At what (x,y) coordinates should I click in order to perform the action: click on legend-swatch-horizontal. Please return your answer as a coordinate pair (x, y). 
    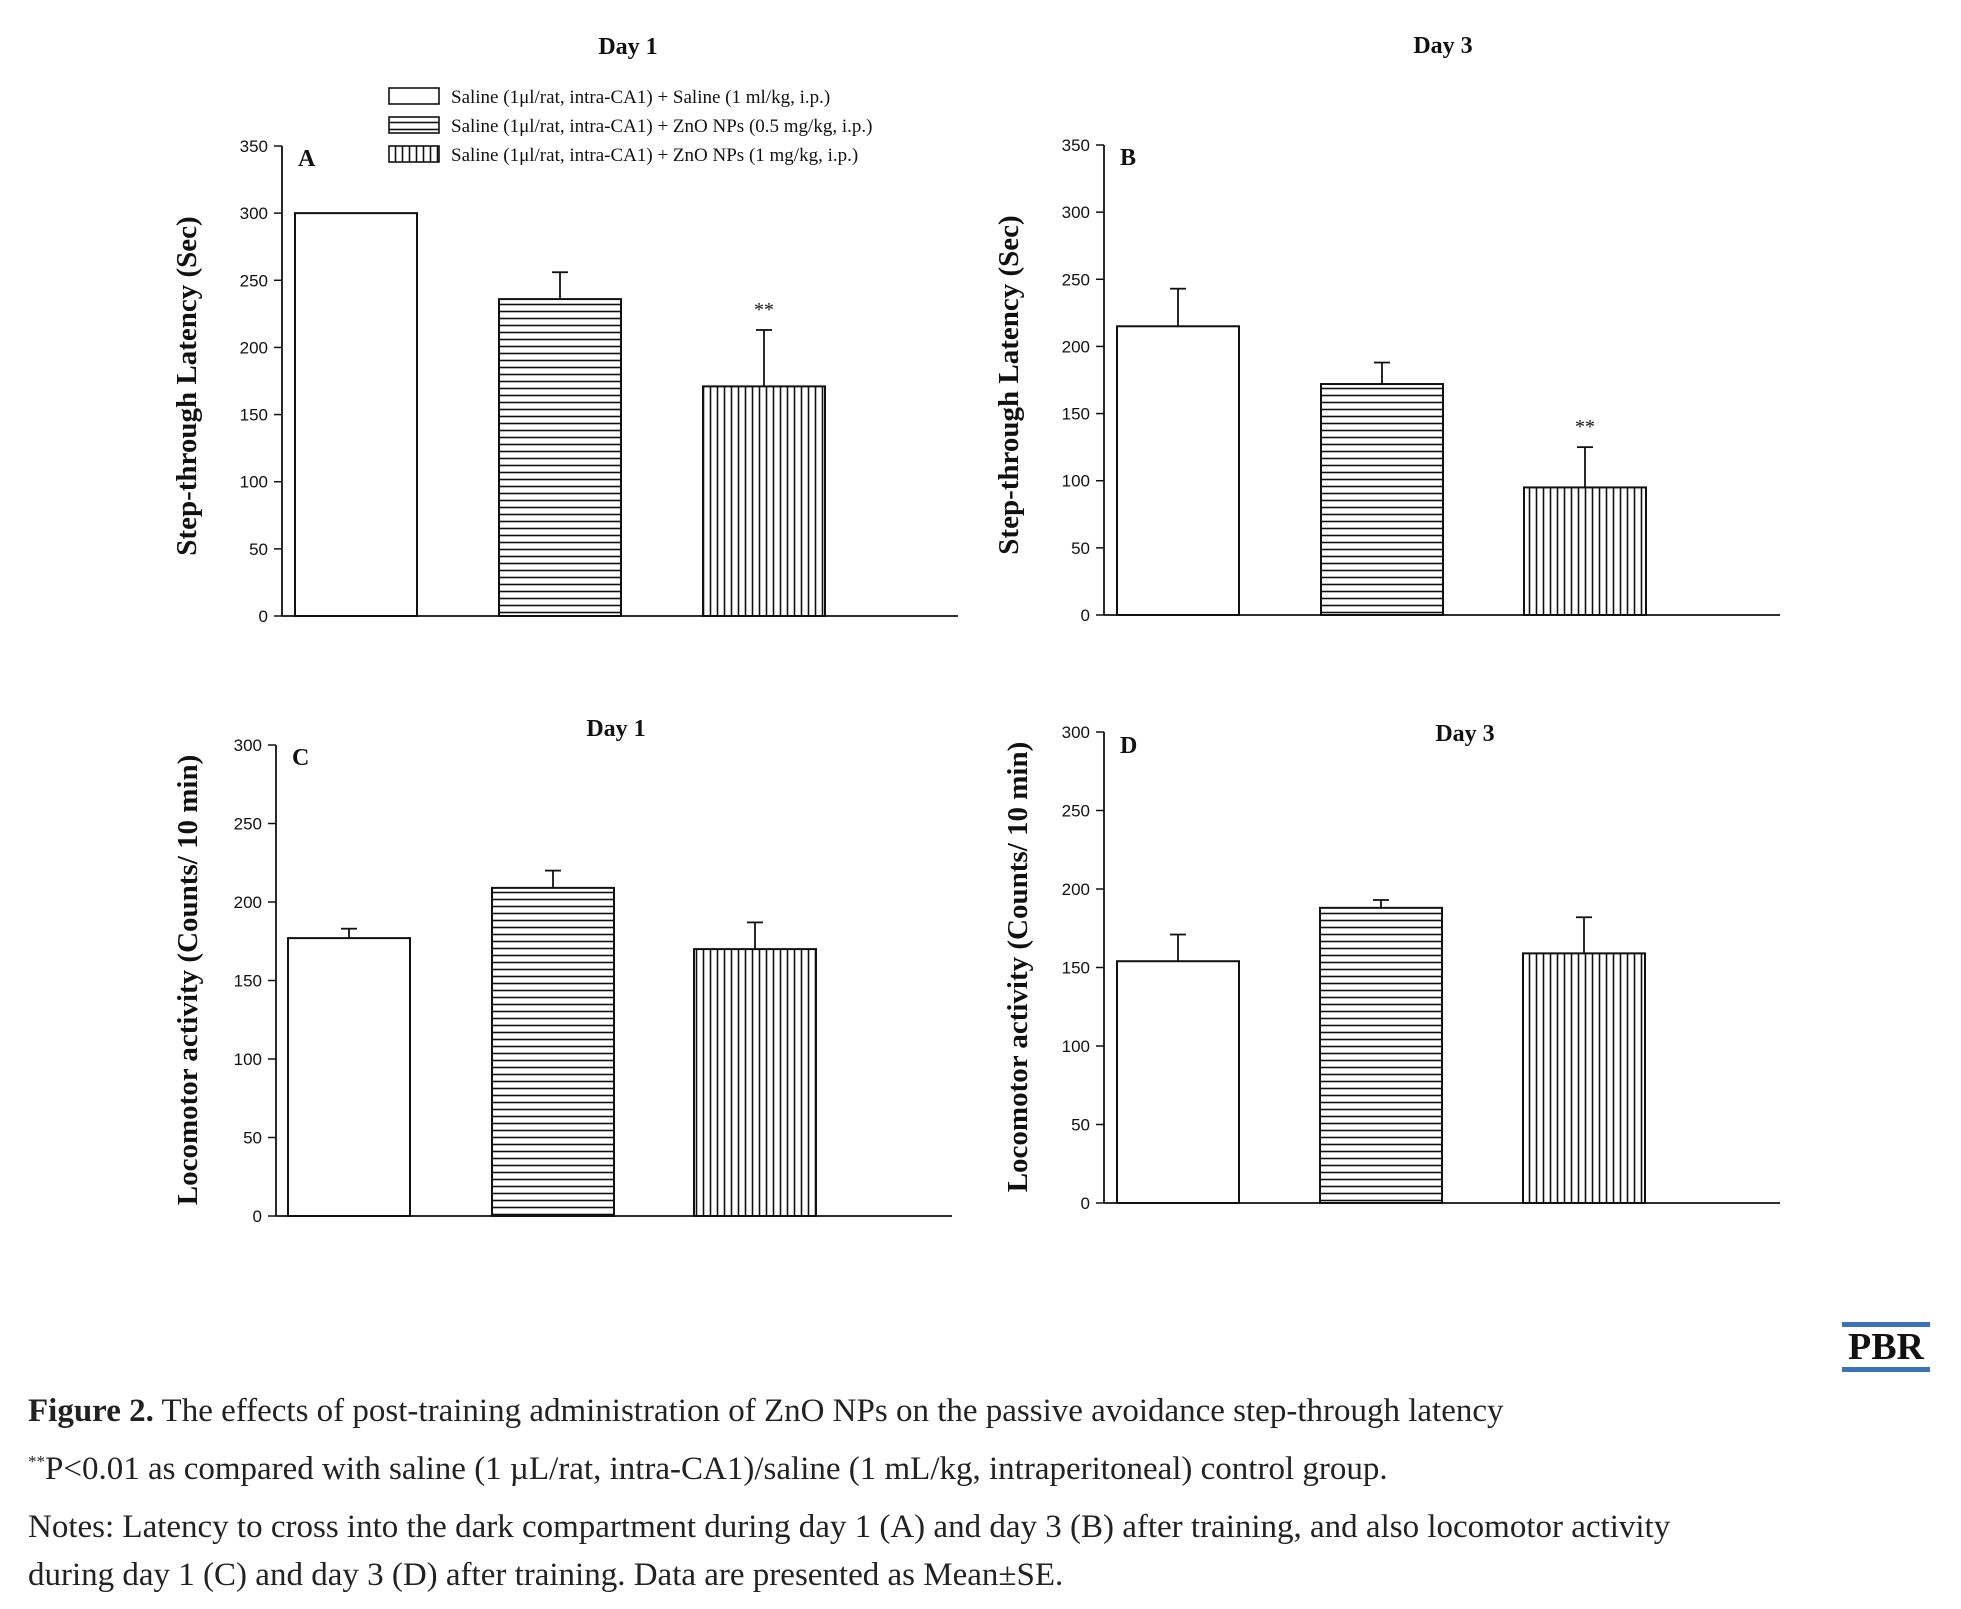
    Looking at the image, I should click on (414, 125).